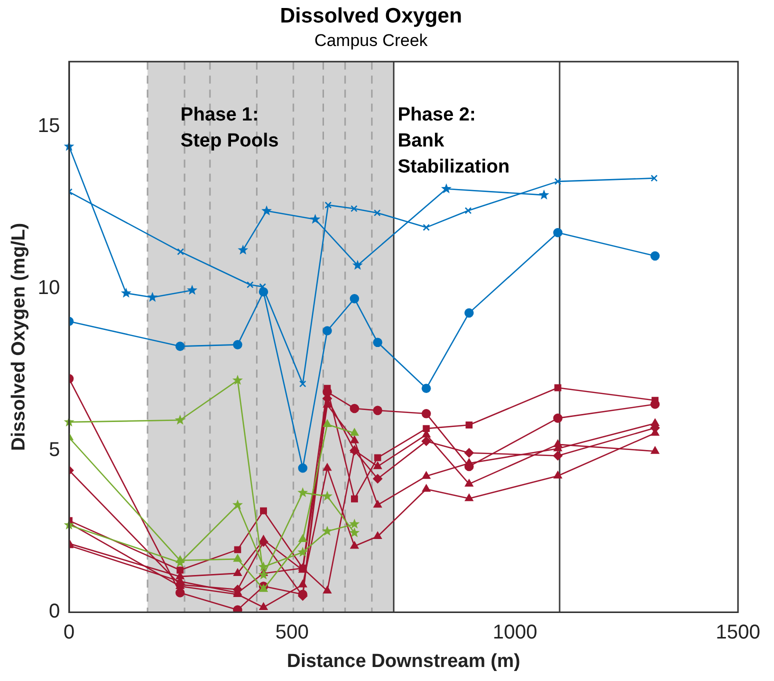  I want to click on x-tick-label: 1500, so click(738, 633).